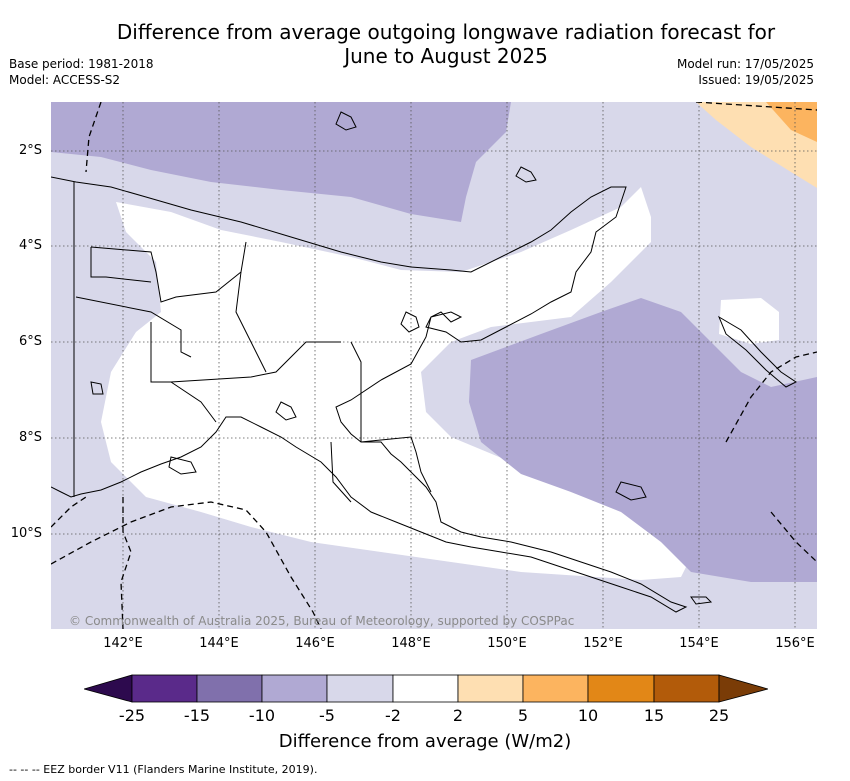 The height and width of the screenshot is (781, 850). I want to click on run-info: Model run: 17/05/2025 Issued: 19/05/2025, so click(745, 72).